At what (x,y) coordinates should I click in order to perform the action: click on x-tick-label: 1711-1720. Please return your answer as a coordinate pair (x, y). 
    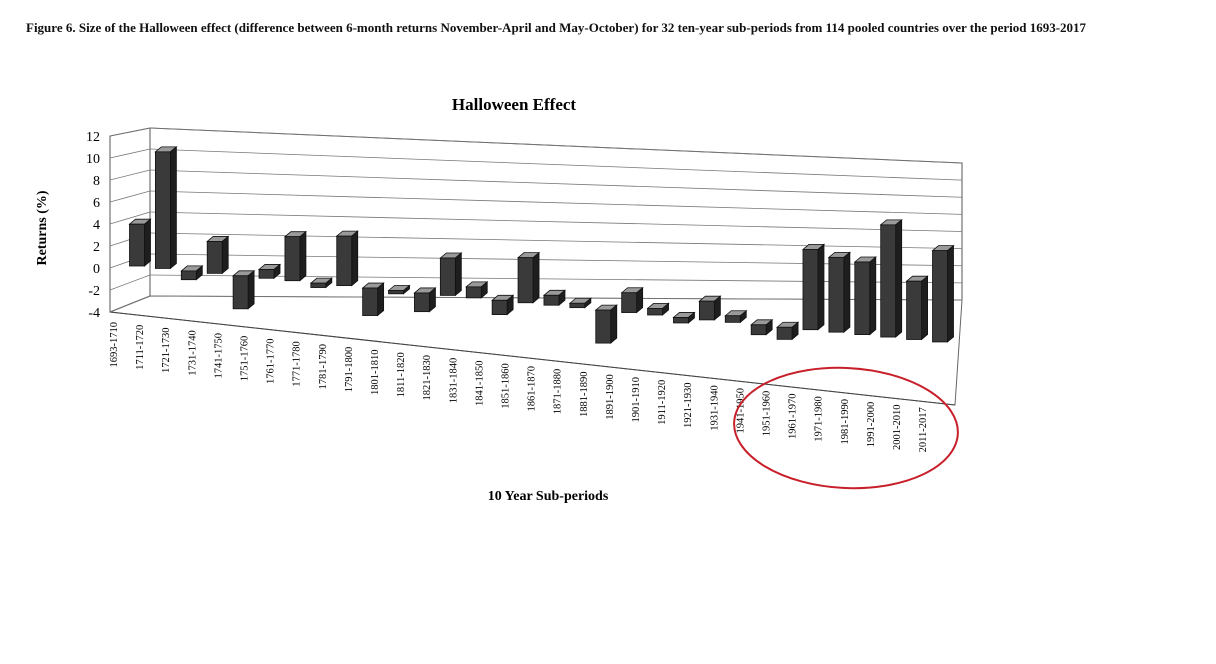
    Looking at the image, I should click on (140, 347).